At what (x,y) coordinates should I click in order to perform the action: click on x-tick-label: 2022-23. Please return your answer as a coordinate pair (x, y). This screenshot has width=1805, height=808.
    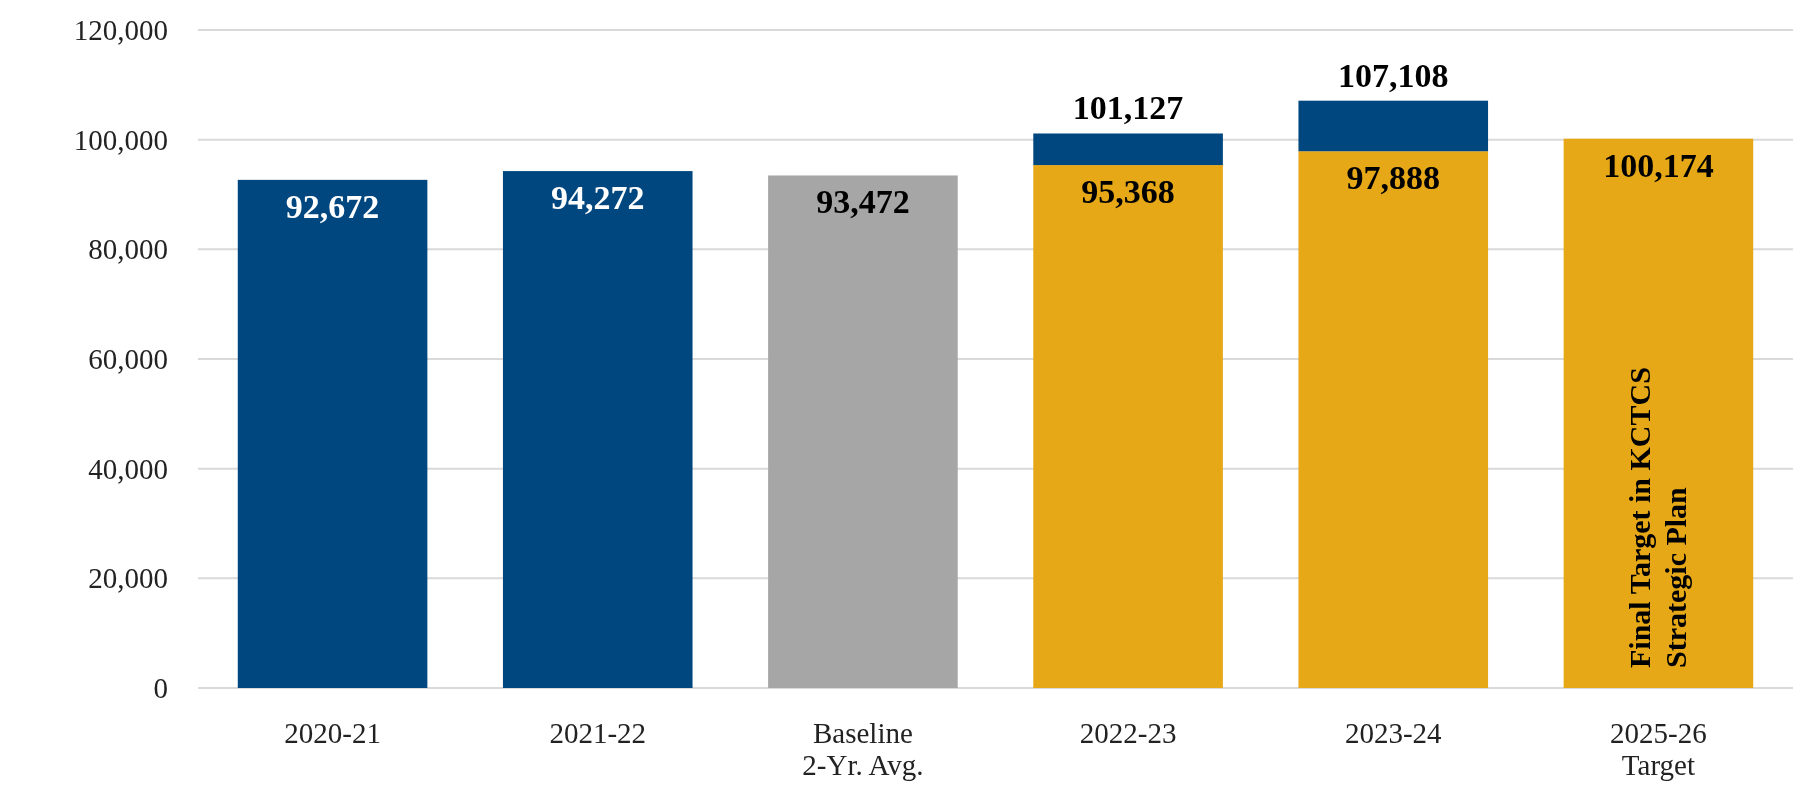
    Looking at the image, I should click on (1128, 733).